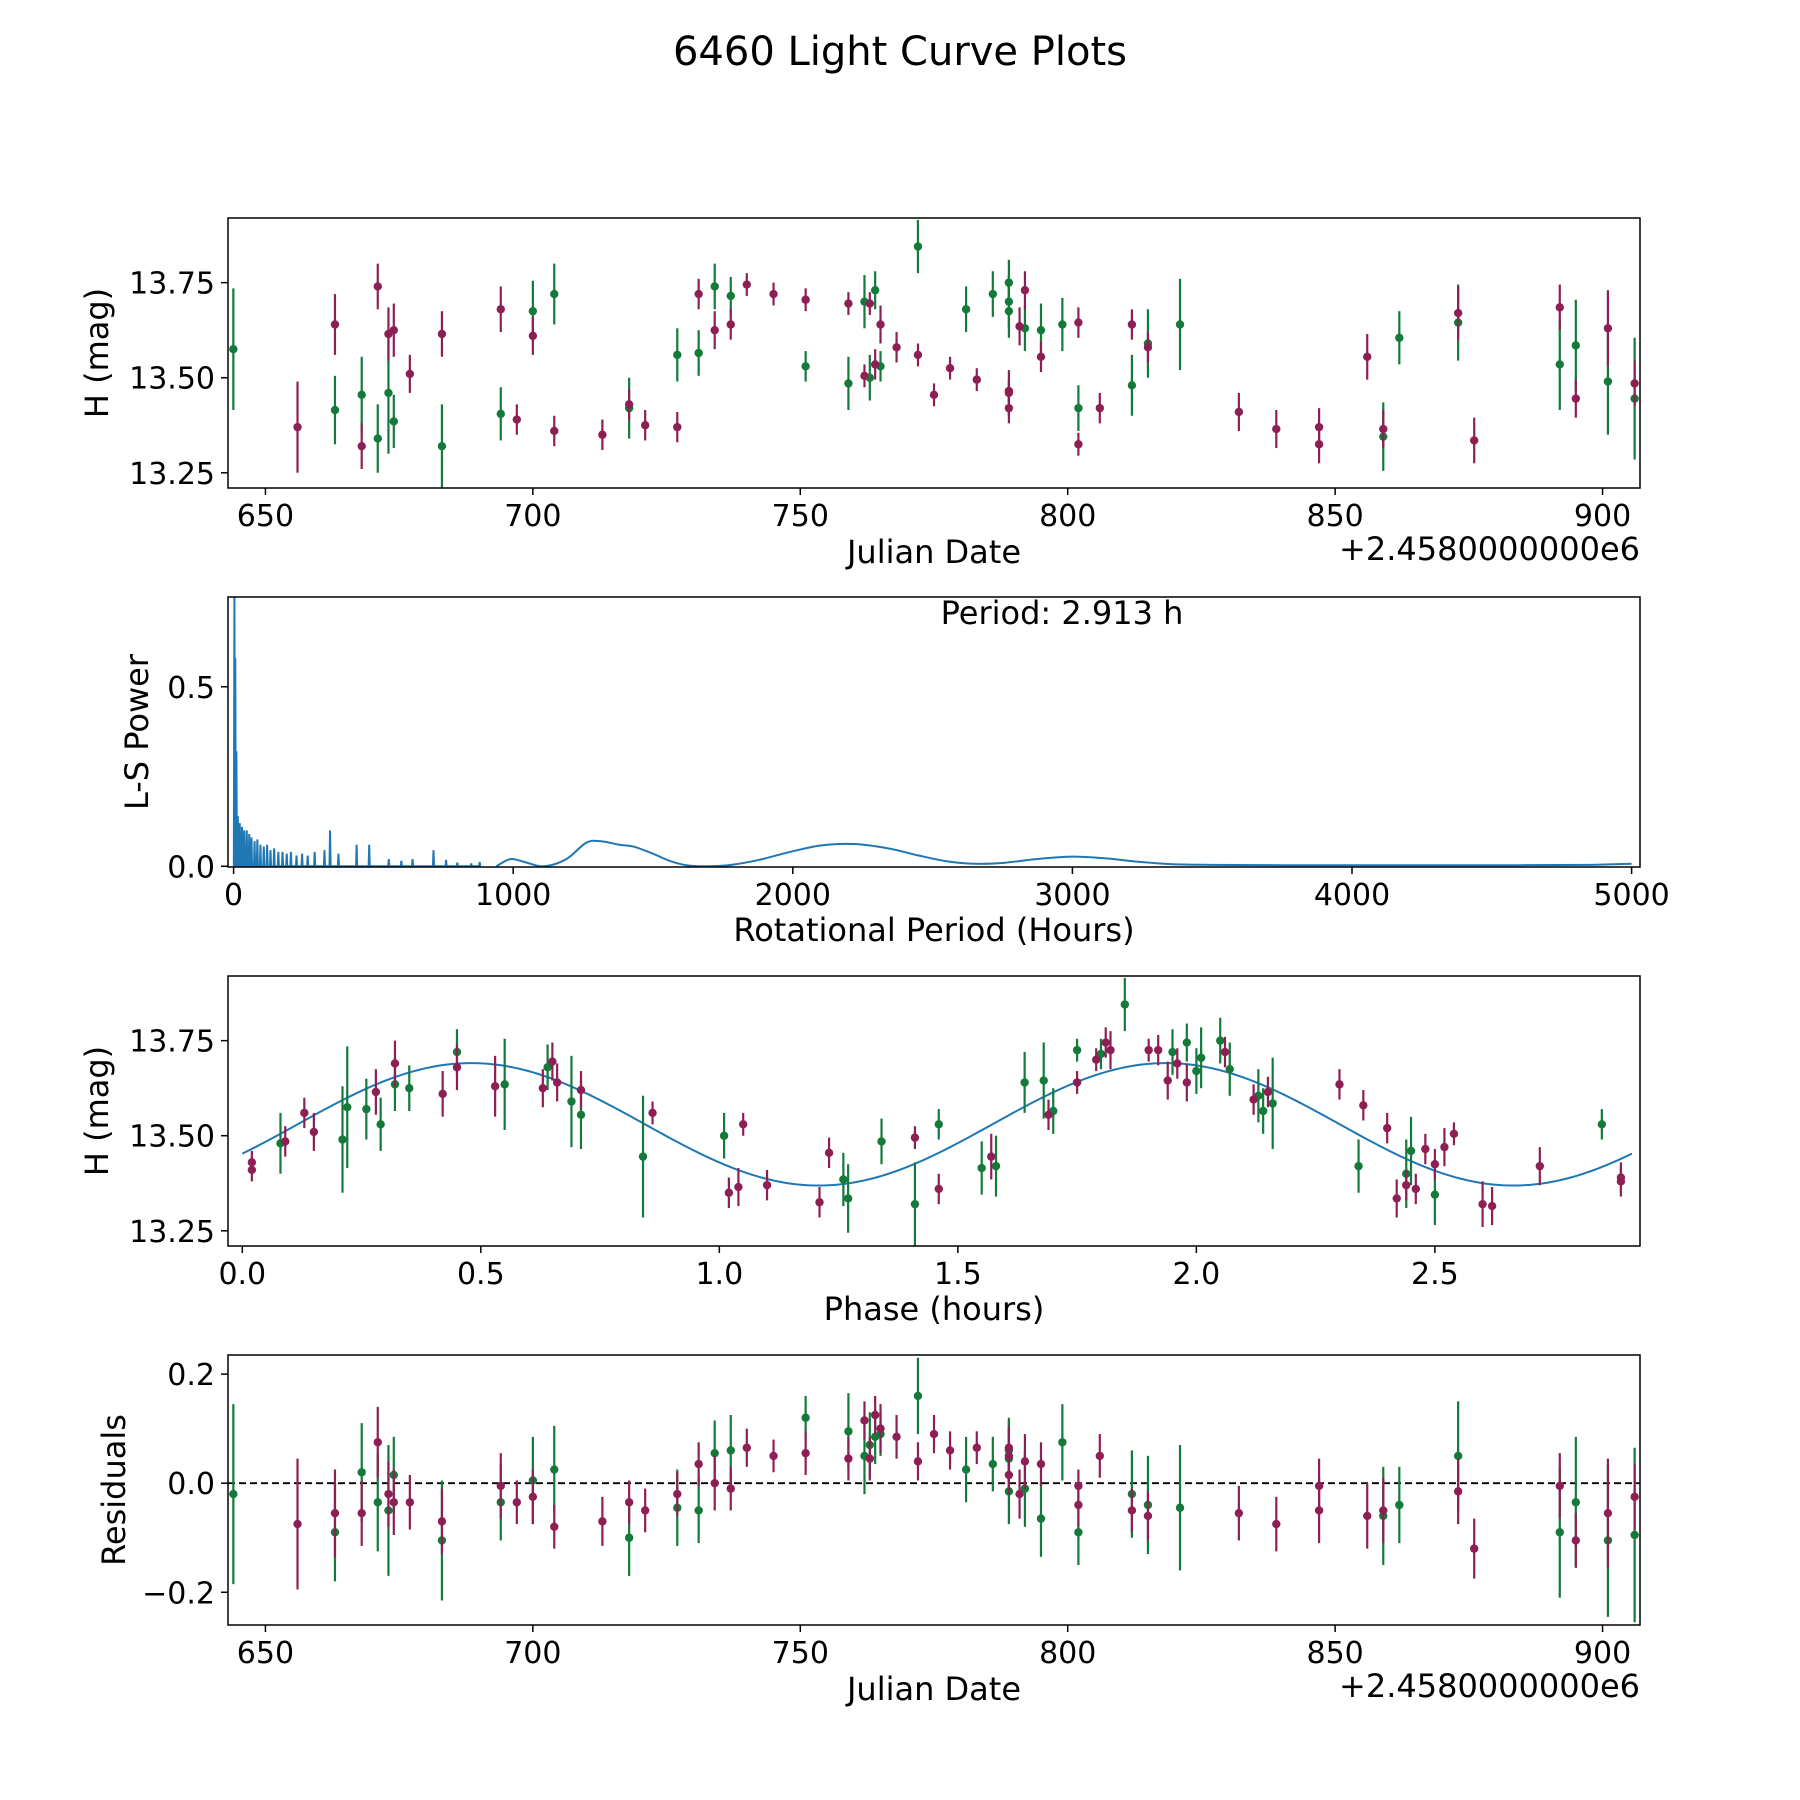 The width and height of the screenshot is (1800, 1800). I want to click on y-tick-label: −0.2, so click(178, 1593).